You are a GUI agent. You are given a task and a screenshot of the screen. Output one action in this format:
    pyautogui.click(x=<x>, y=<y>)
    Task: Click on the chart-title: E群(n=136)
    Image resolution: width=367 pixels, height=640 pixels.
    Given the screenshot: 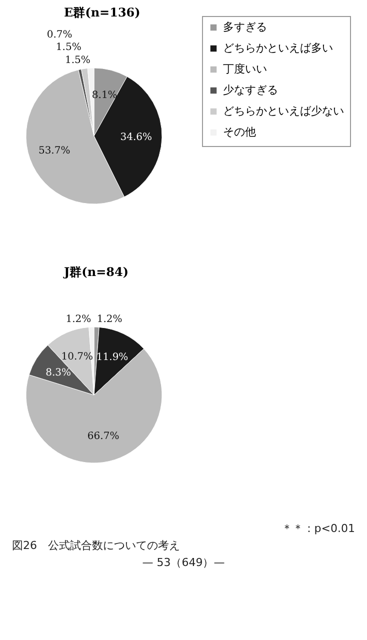 What is the action you would take?
    pyautogui.click(x=102, y=13)
    